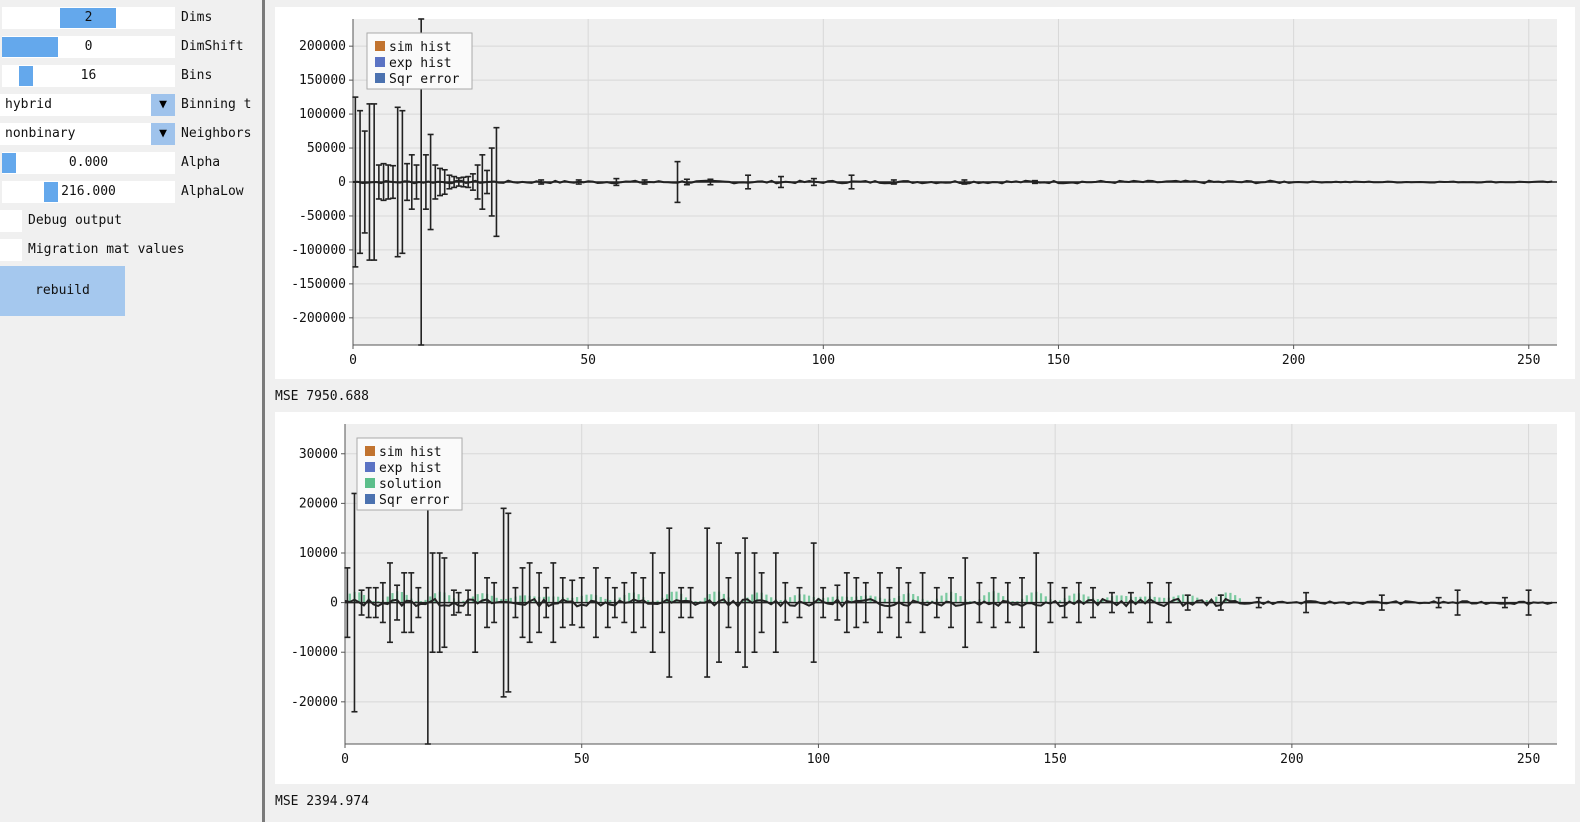 This screenshot has height=822, width=1580. What do you see at coordinates (62, 291) in the screenshot?
I see `rebuild-button: rebuild` at bounding box center [62, 291].